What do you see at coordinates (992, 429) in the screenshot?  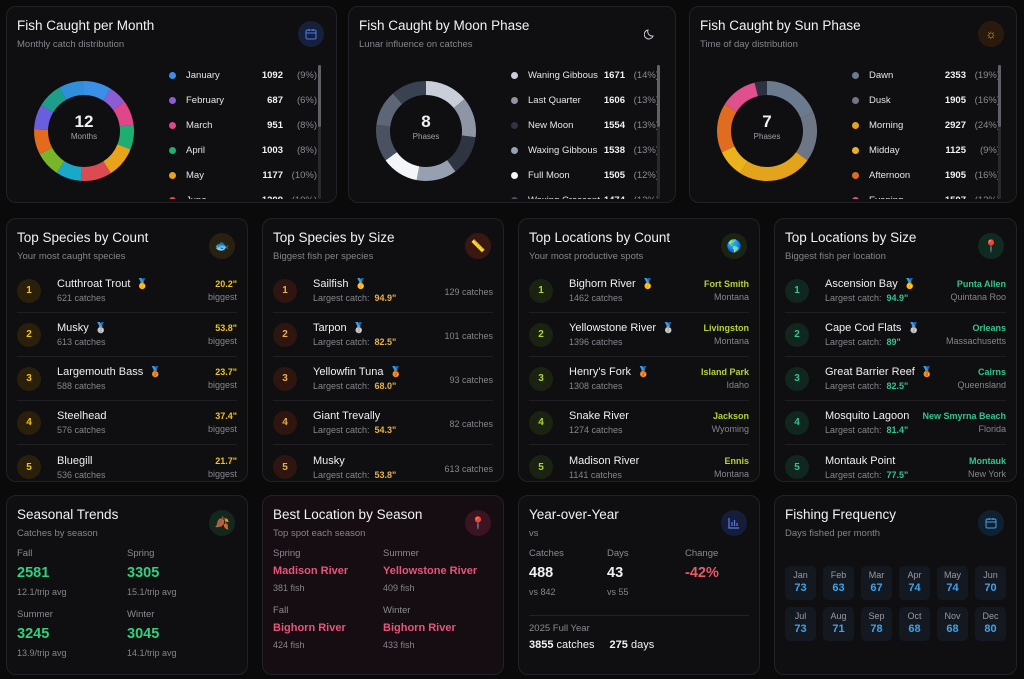 I see `secondary-detail: Florida` at bounding box center [992, 429].